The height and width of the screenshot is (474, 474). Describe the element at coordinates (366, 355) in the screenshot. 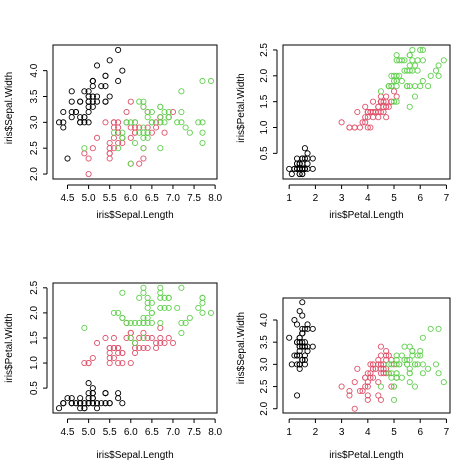

I see `plot-frame` at that location.